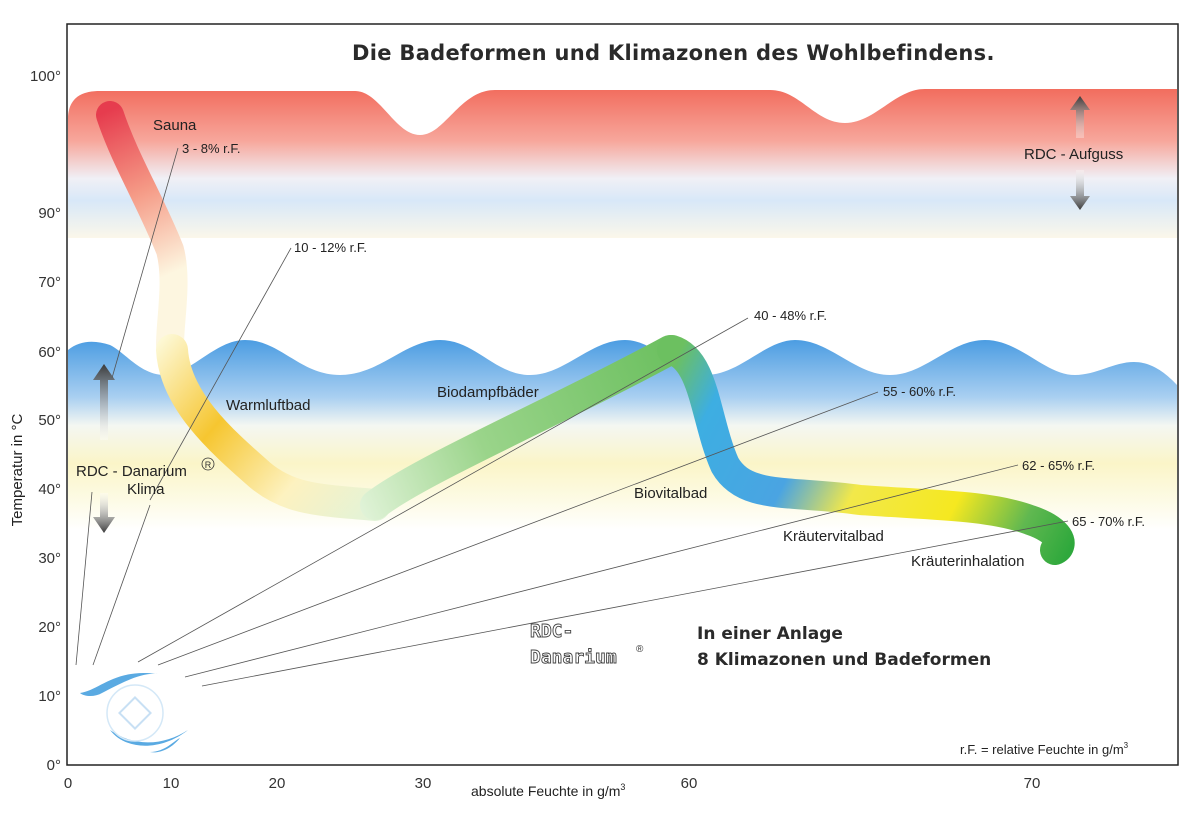  What do you see at coordinates (49, 420) in the screenshot?
I see `y-tick-label: 50°` at bounding box center [49, 420].